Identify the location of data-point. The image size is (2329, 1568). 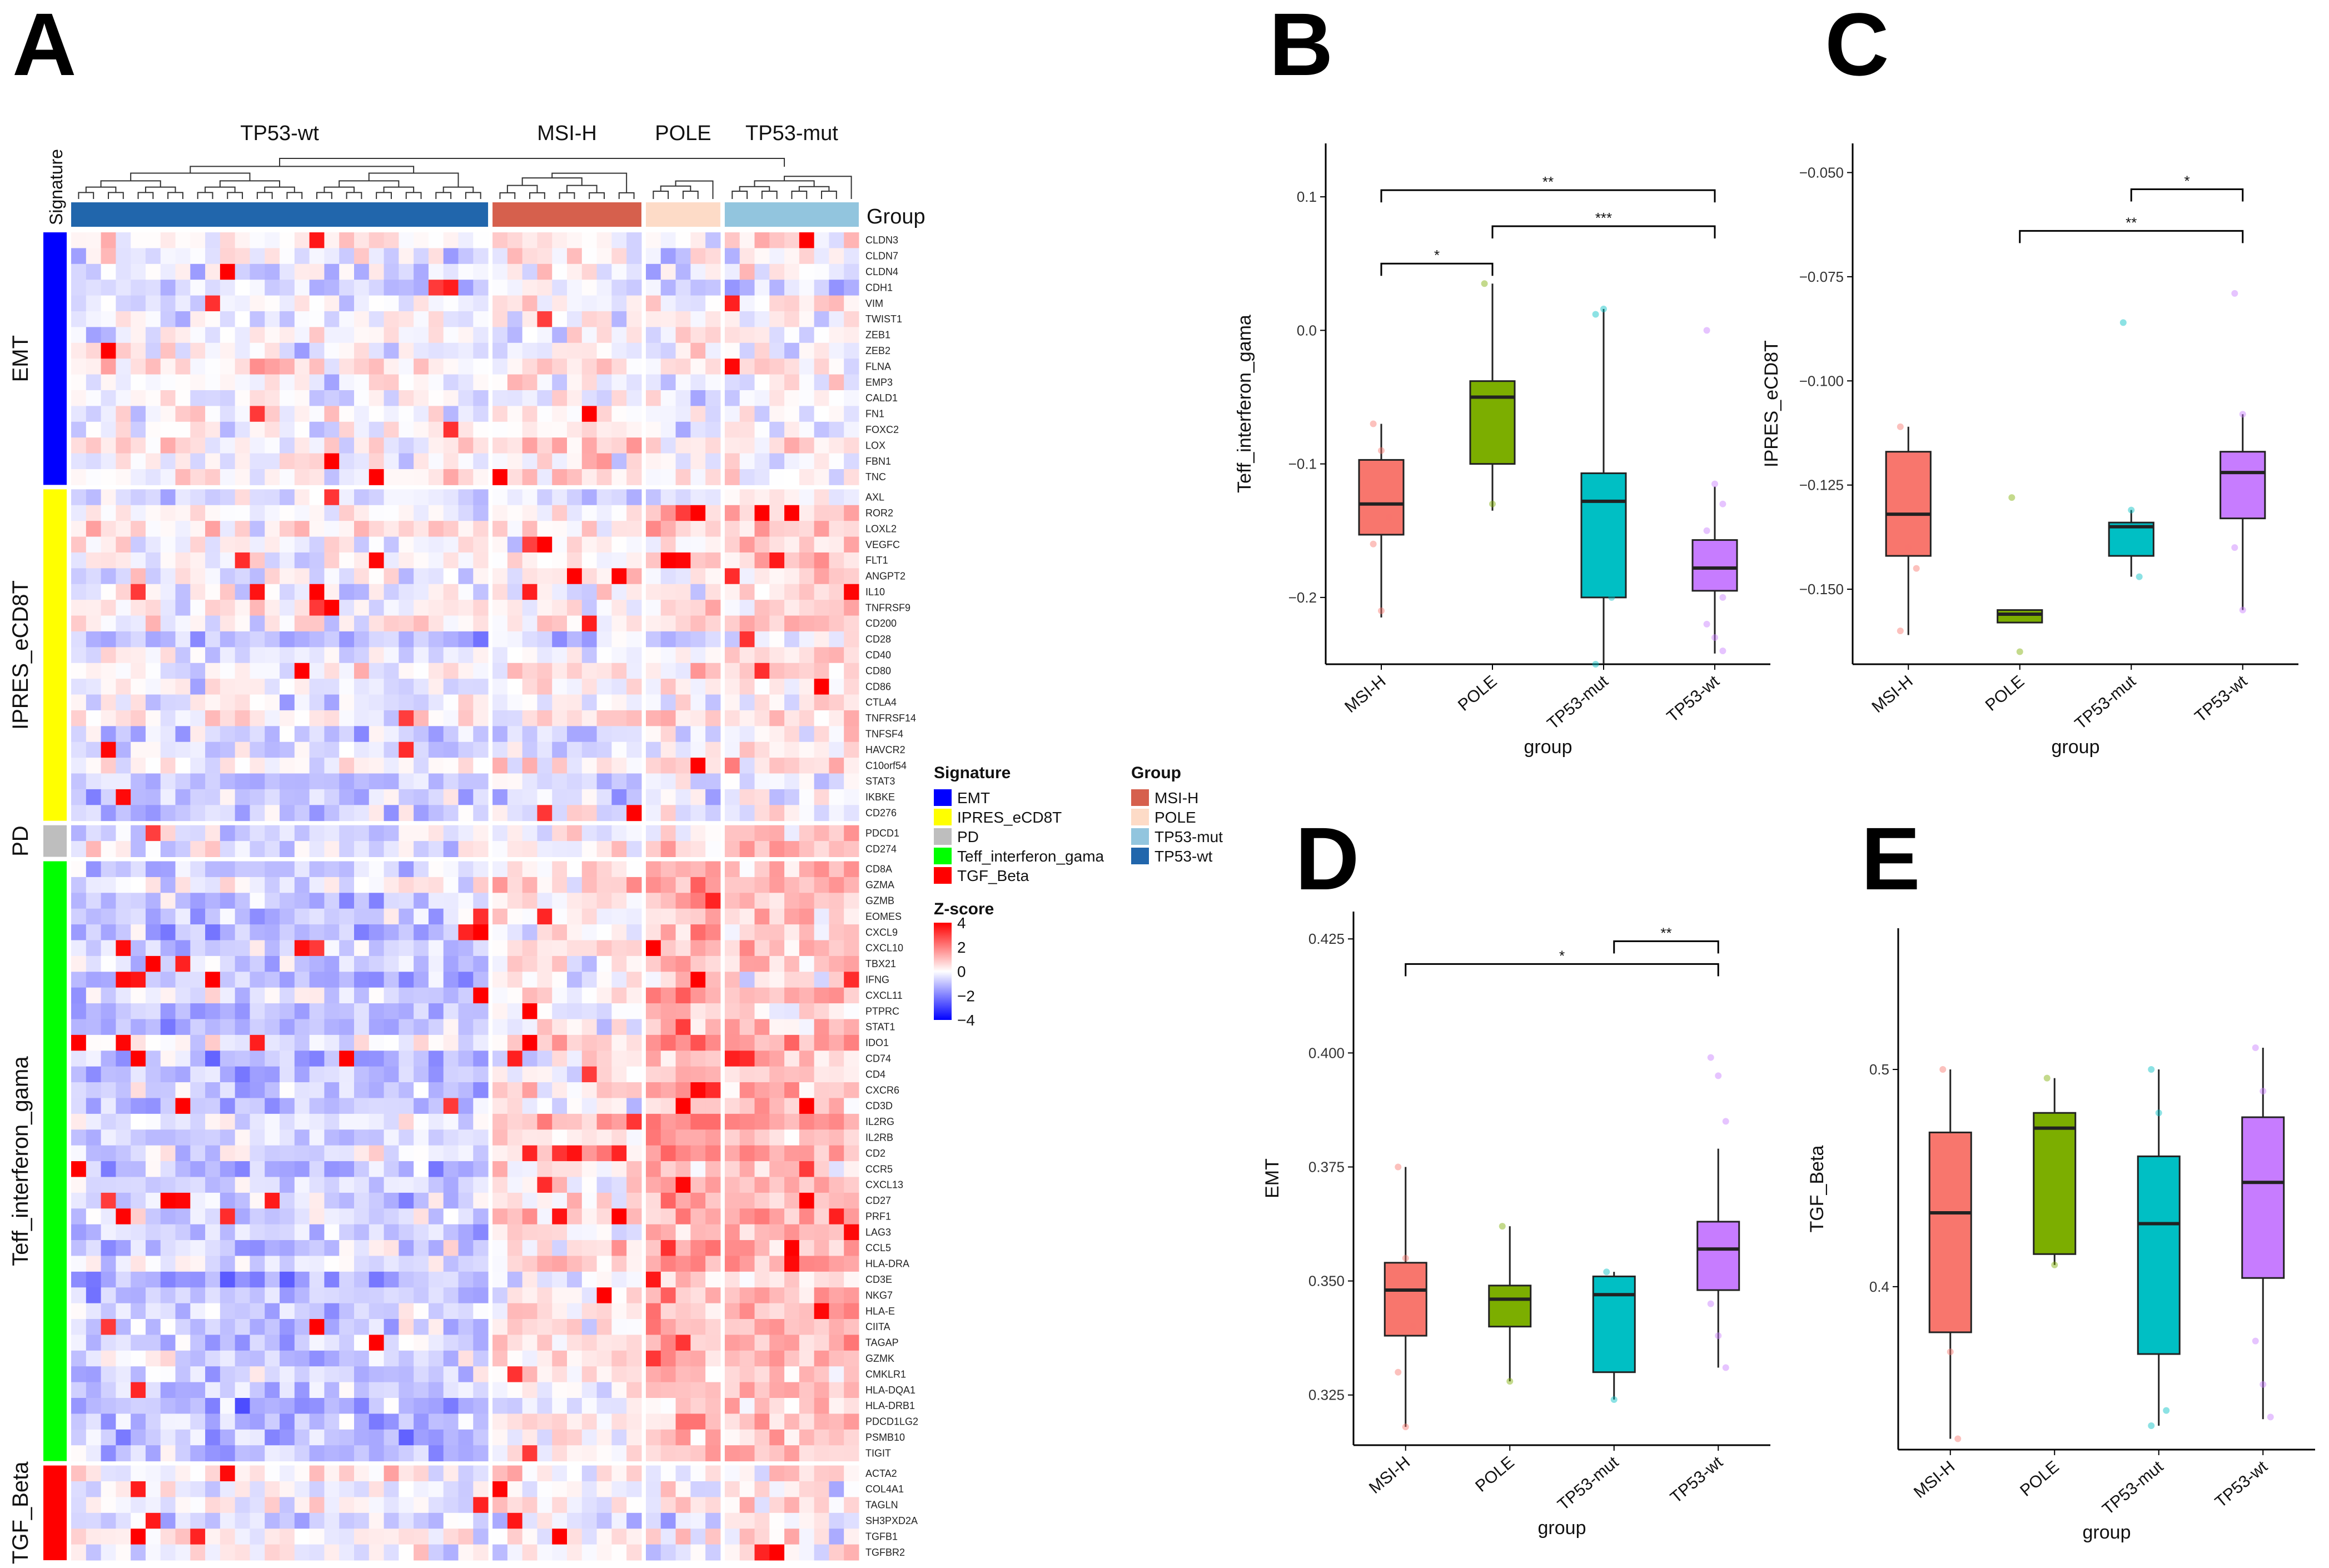
(2123, 322).